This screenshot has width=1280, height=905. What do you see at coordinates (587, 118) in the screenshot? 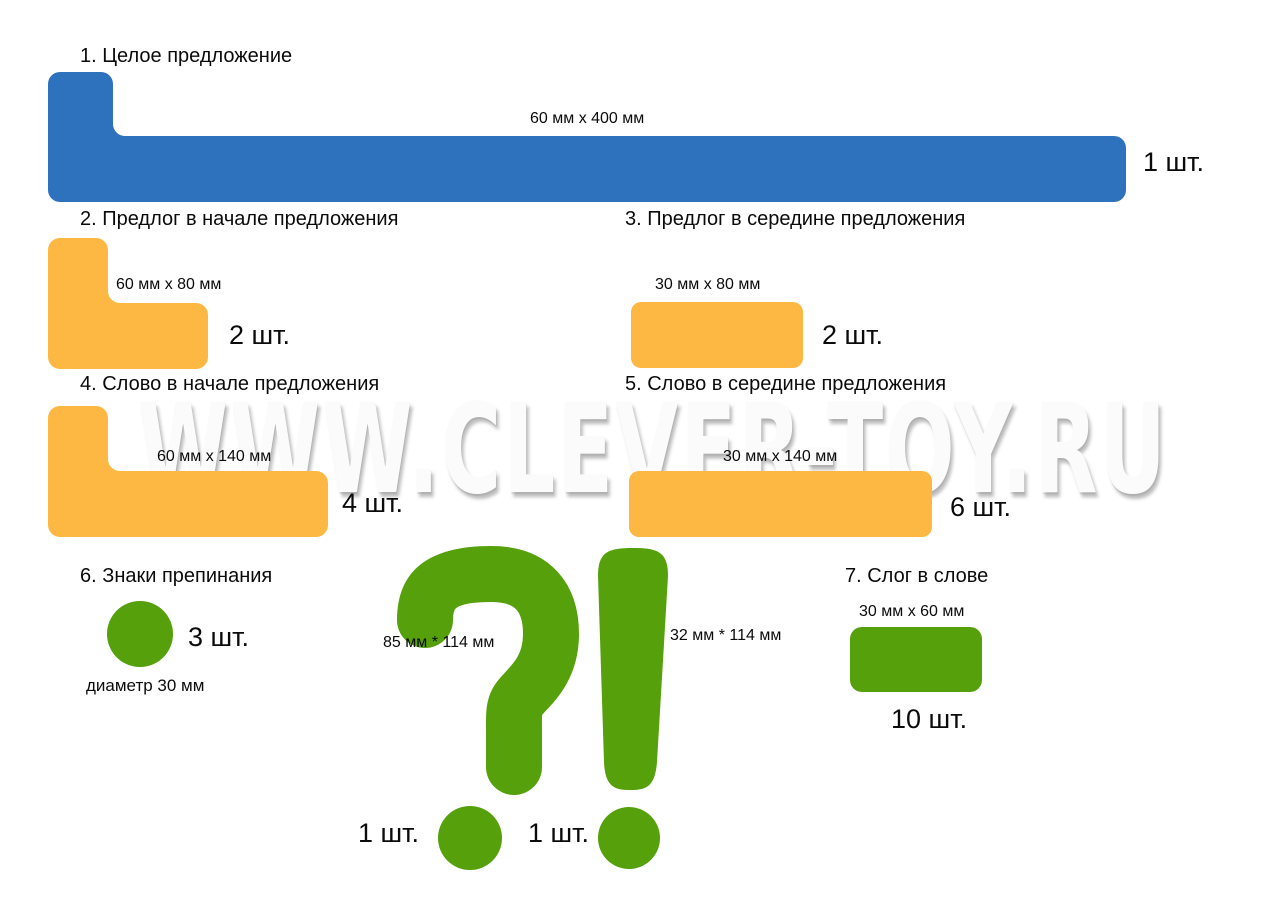
I see `section-1-dimensions: 60 мм x 400 мм` at bounding box center [587, 118].